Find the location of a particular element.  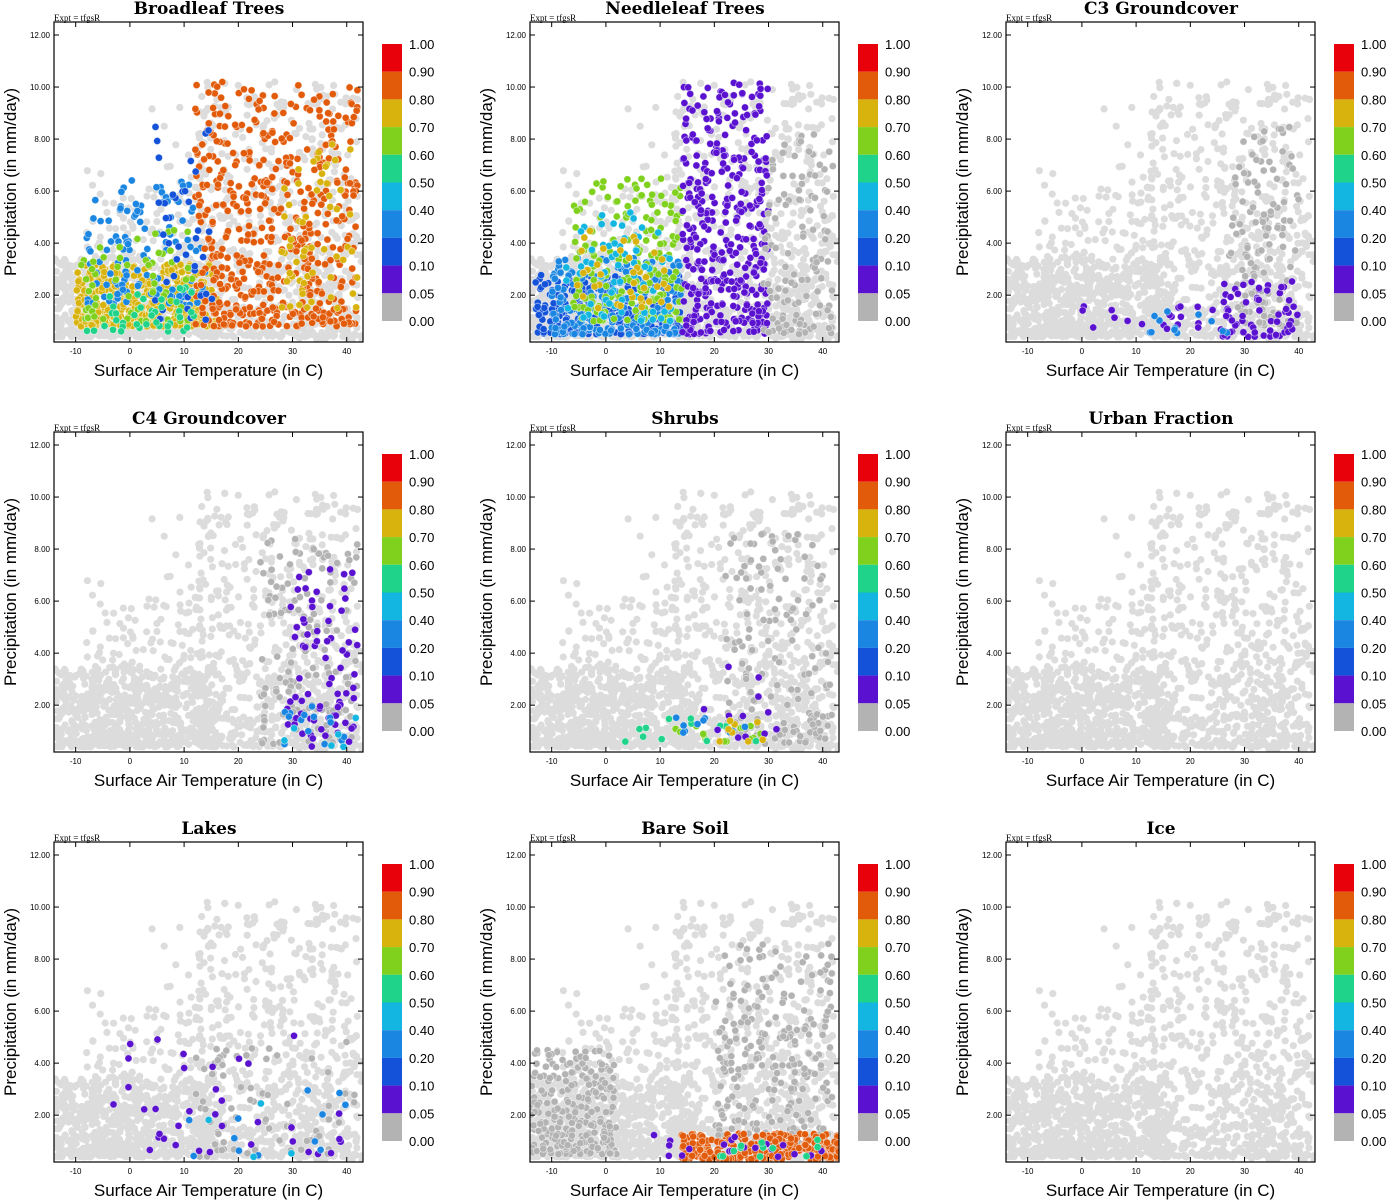

y-tick-label: 2.00 is located at coordinates (42, 295).